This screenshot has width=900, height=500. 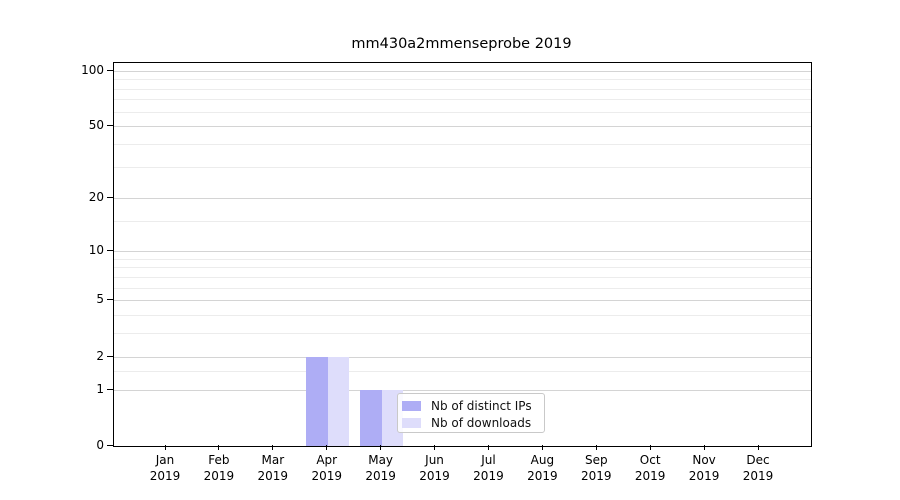 I want to click on x-tick-month: Apr, so click(x=327, y=460).